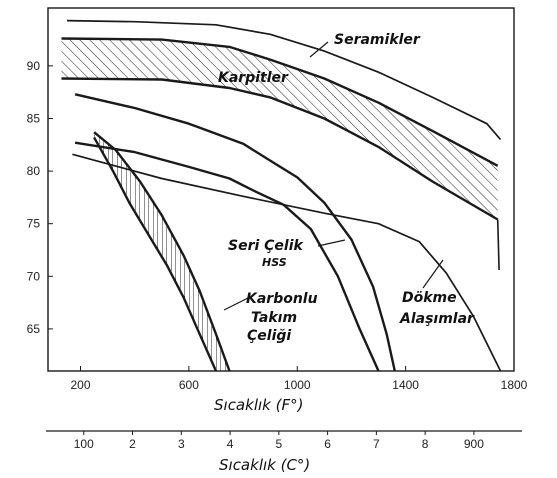 This screenshot has height=478, width=557. What do you see at coordinates (230, 444) in the screenshot?
I see `celsius-tick-label: 4` at bounding box center [230, 444].